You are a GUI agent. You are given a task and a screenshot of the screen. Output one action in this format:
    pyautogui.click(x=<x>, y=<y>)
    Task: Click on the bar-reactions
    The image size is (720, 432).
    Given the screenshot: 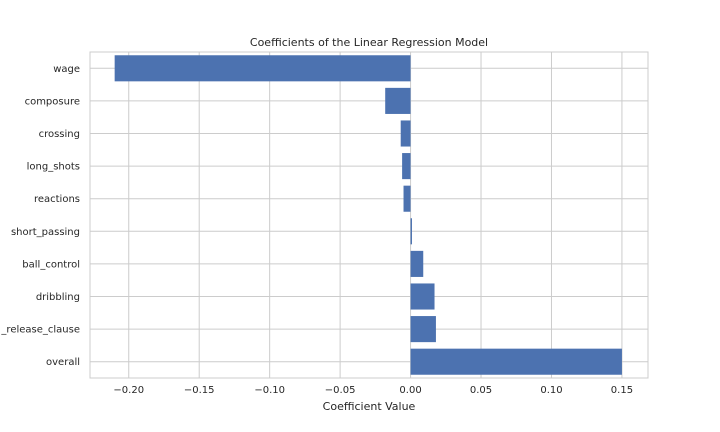 What is the action you would take?
    pyautogui.click(x=407, y=198)
    